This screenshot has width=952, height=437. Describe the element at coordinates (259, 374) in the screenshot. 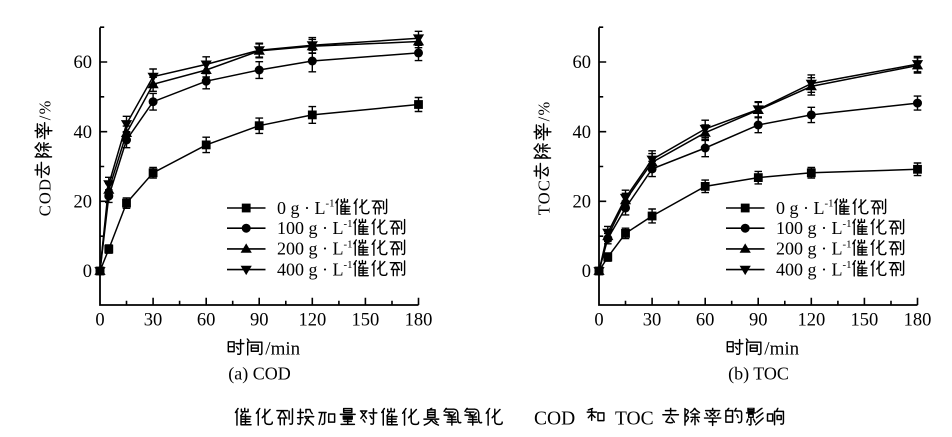

I see `svg-text: (a) COD` at that location.